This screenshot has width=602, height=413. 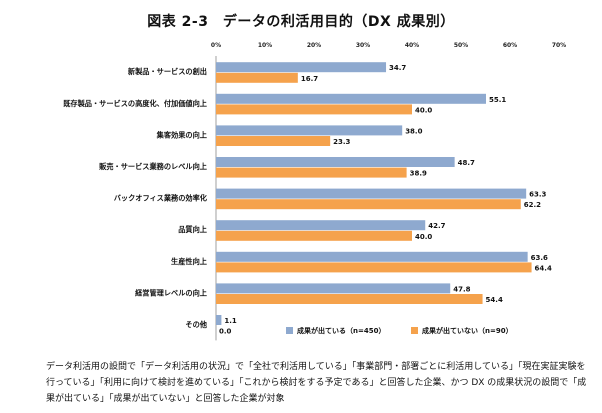 I want to click on data-label: 0.0, so click(x=225, y=332).